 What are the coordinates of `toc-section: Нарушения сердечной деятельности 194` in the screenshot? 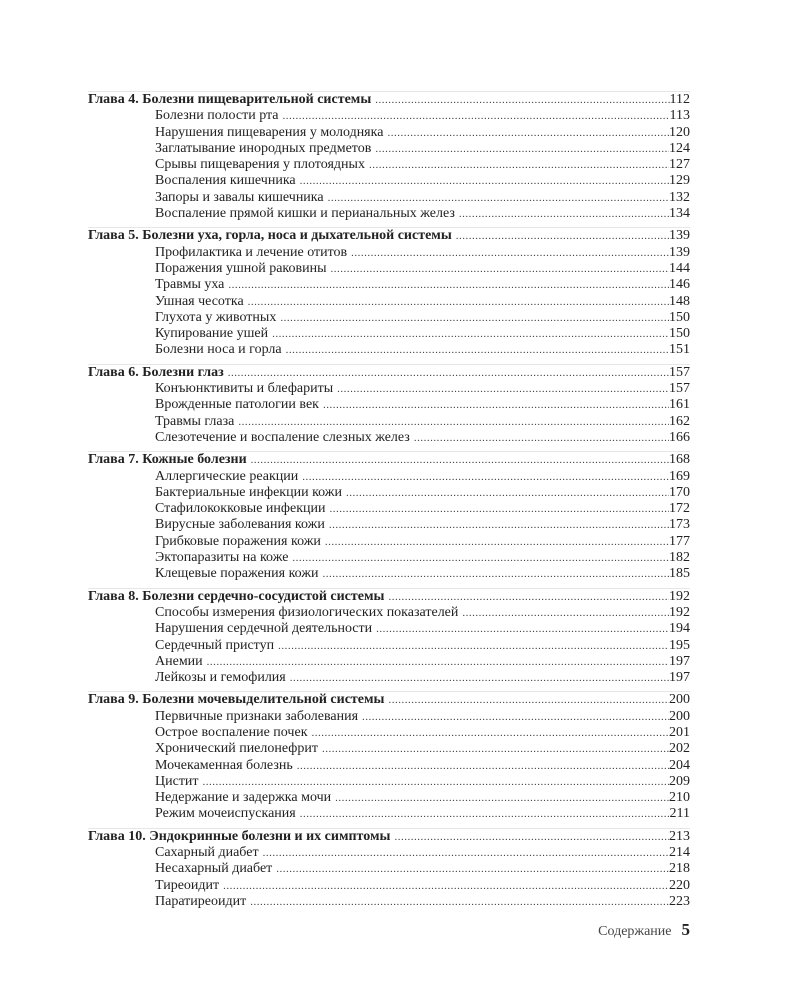 It's located at (389, 629).